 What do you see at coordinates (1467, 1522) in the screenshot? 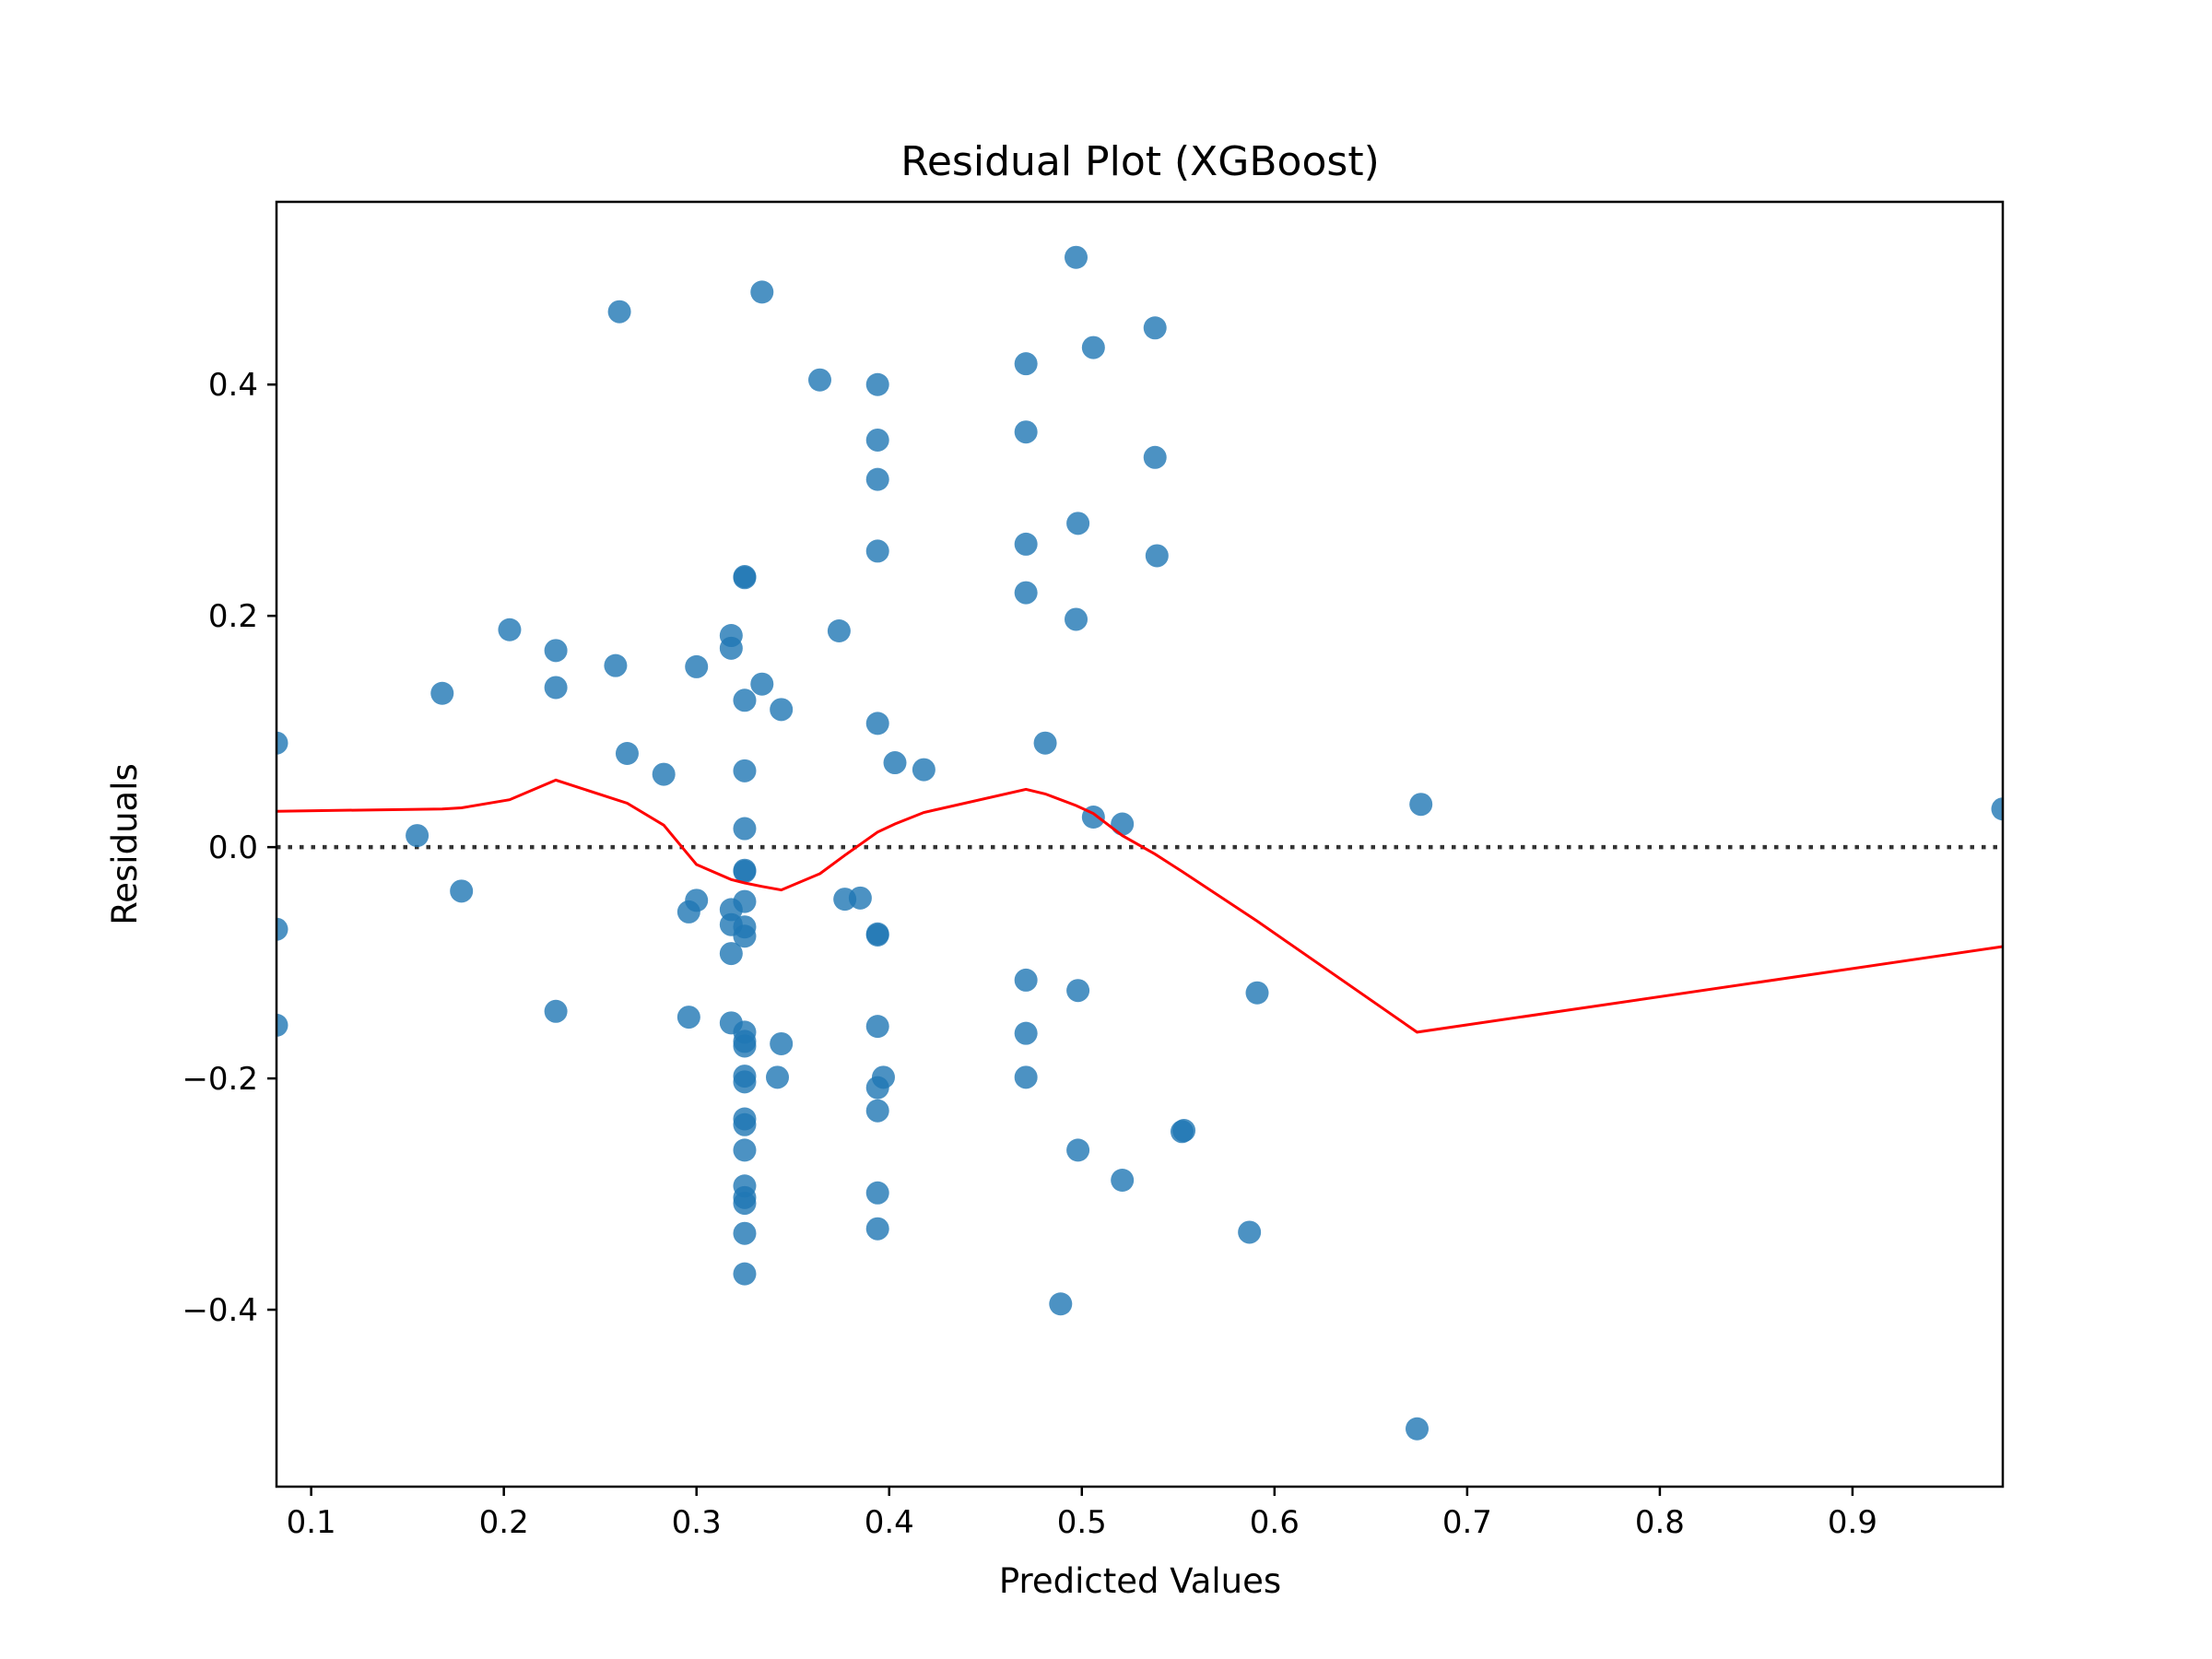
I see `x-tick-label: 0.7` at bounding box center [1467, 1522].